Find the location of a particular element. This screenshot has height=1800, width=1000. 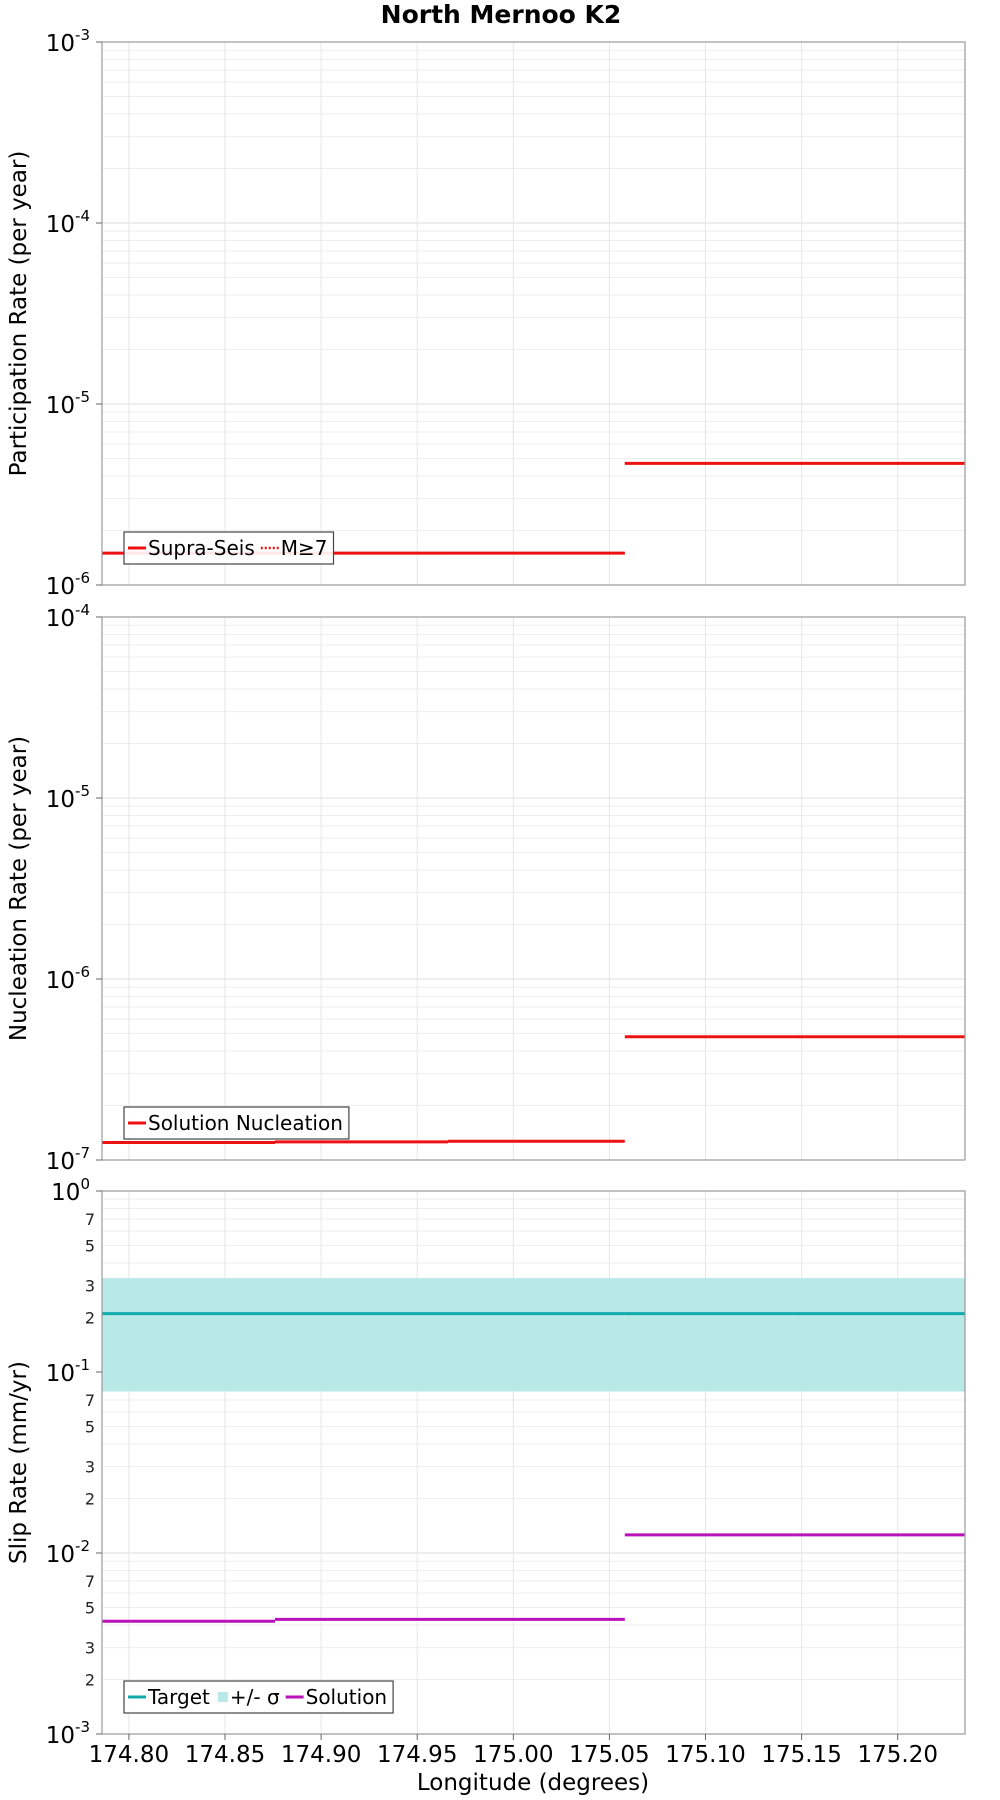

y-tick-label: 10⁻² is located at coordinates (68, 1552).